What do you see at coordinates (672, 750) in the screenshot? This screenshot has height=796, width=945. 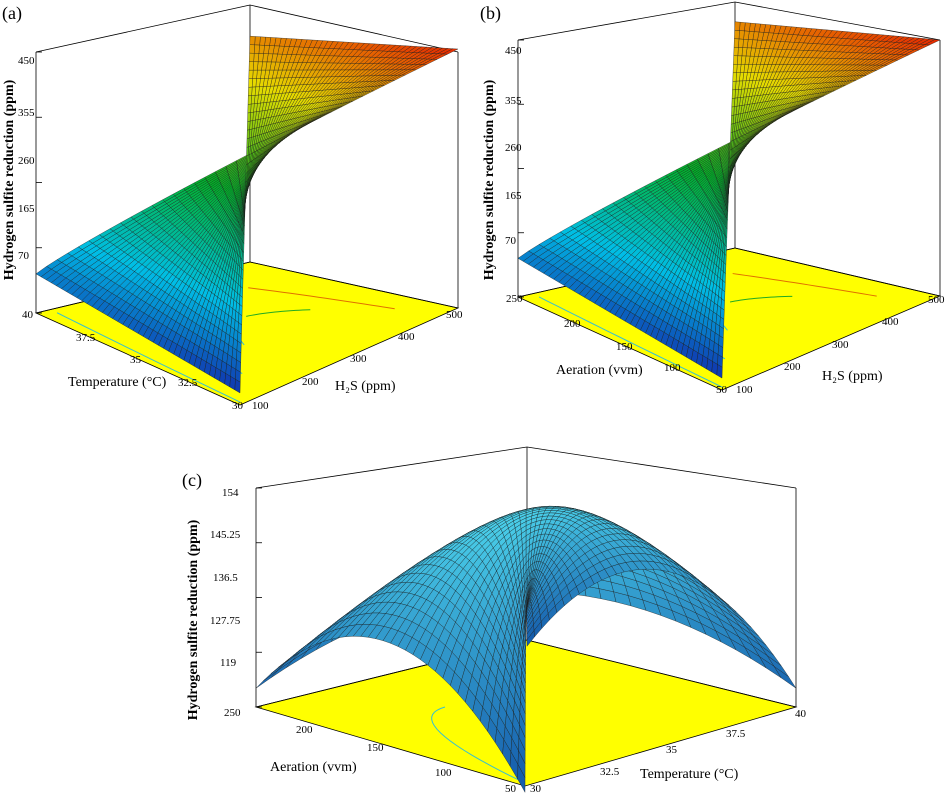 I see `panel-c-x-tick-2: 35` at bounding box center [672, 750].